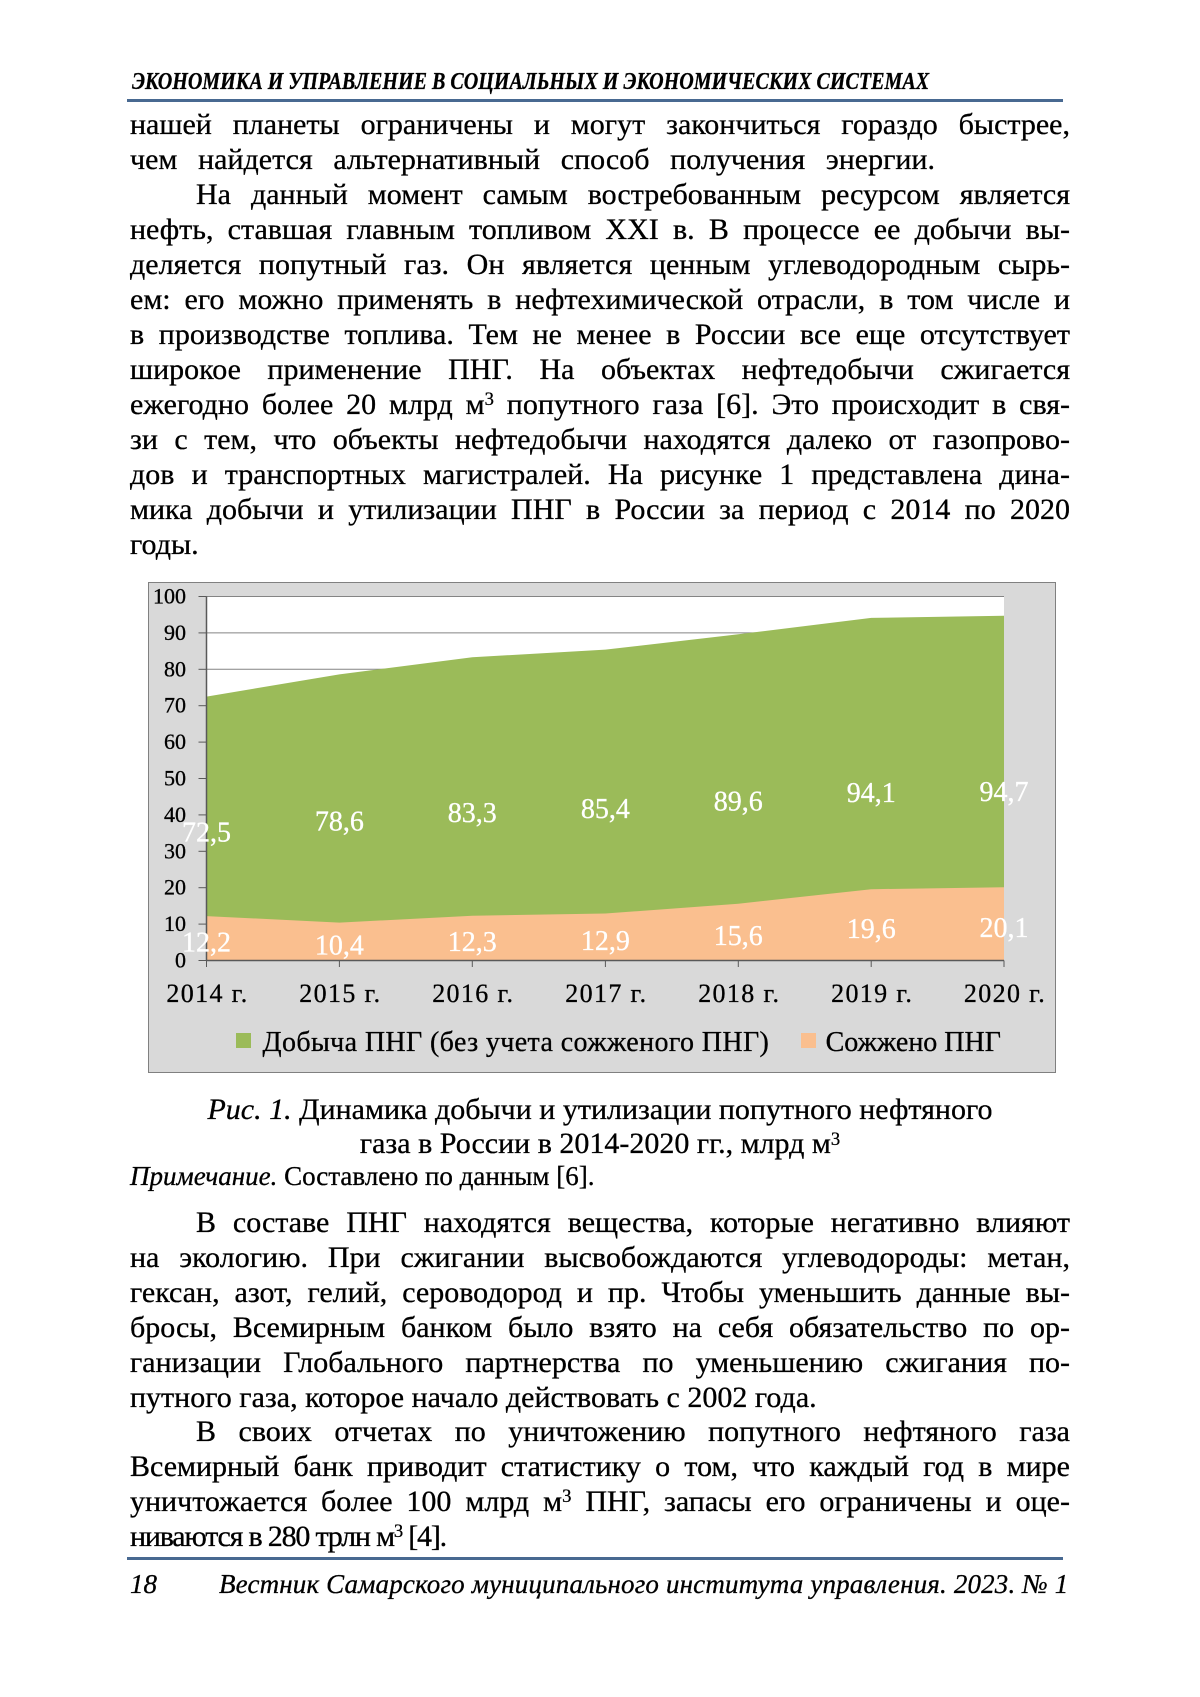 The height and width of the screenshot is (1697, 1200). Describe the element at coordinates (738, 936) in the screenshot. I see `svg-text: 15,6` at that location.